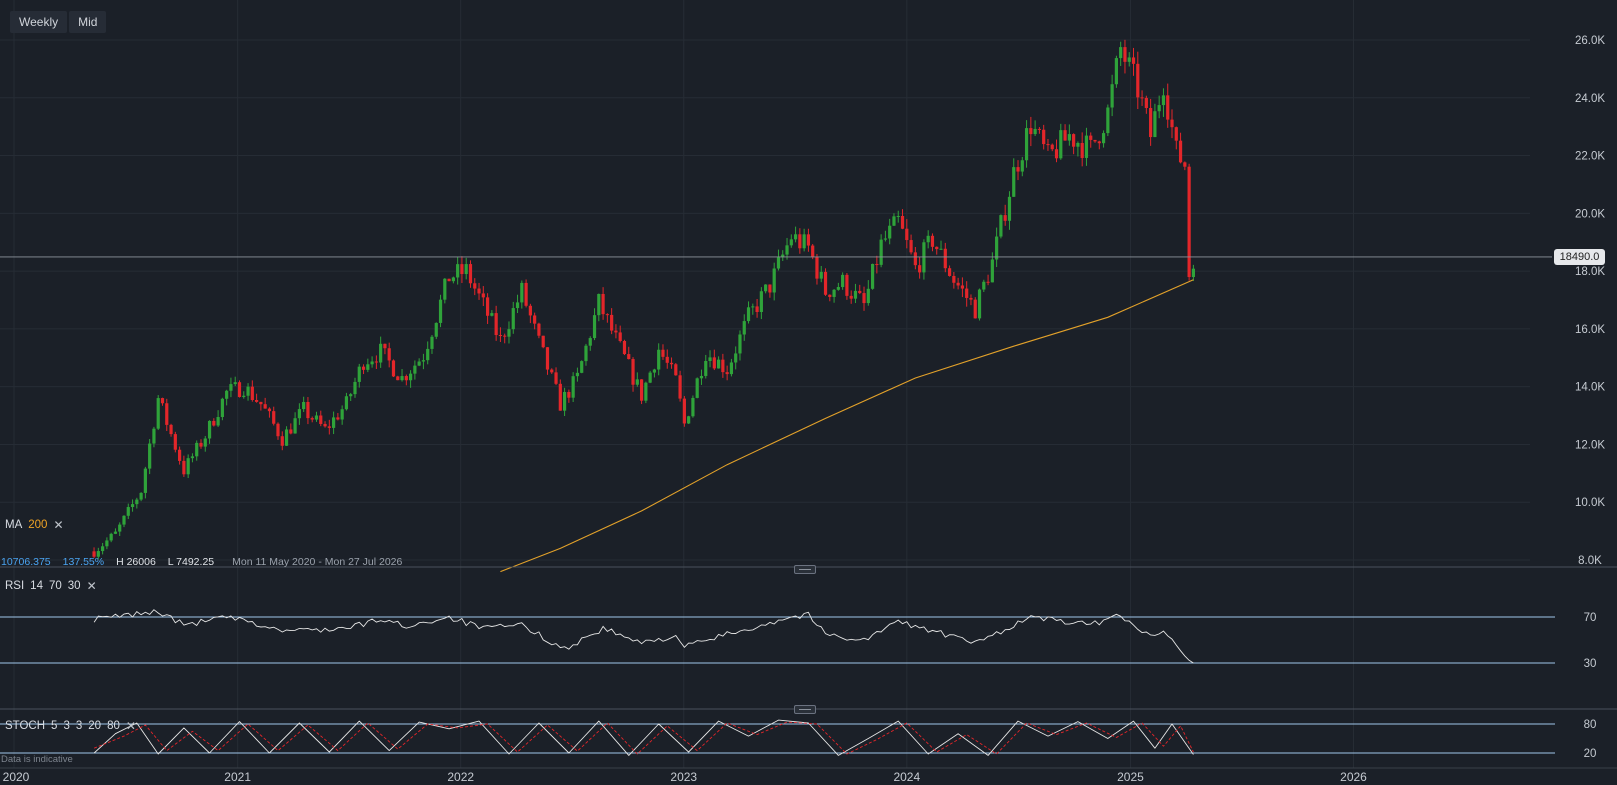 The height and width of the screenshot is (785, 1617). I want to click on rsi-param: 14, so click(36, 586).